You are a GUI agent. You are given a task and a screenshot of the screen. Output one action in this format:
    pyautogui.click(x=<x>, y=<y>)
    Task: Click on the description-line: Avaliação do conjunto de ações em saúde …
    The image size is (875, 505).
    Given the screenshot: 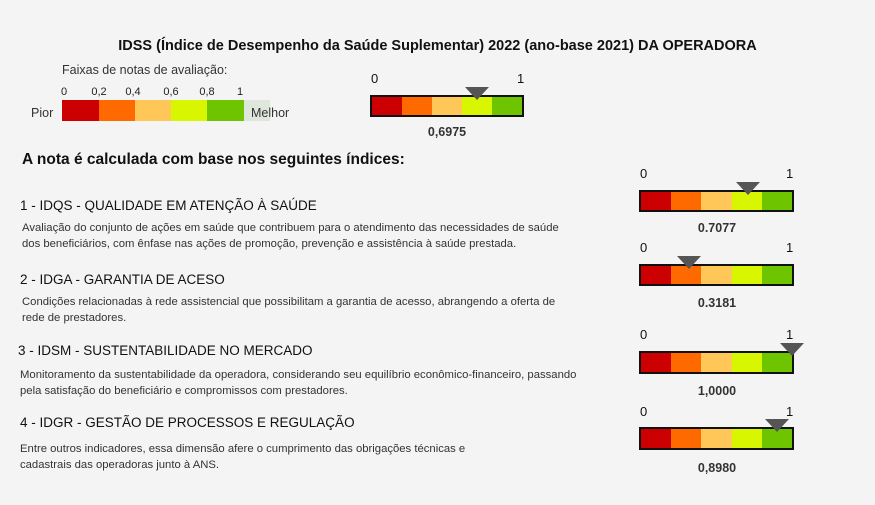 What is the action you would take?
    pyautogui.click(x=290, y=228)
    